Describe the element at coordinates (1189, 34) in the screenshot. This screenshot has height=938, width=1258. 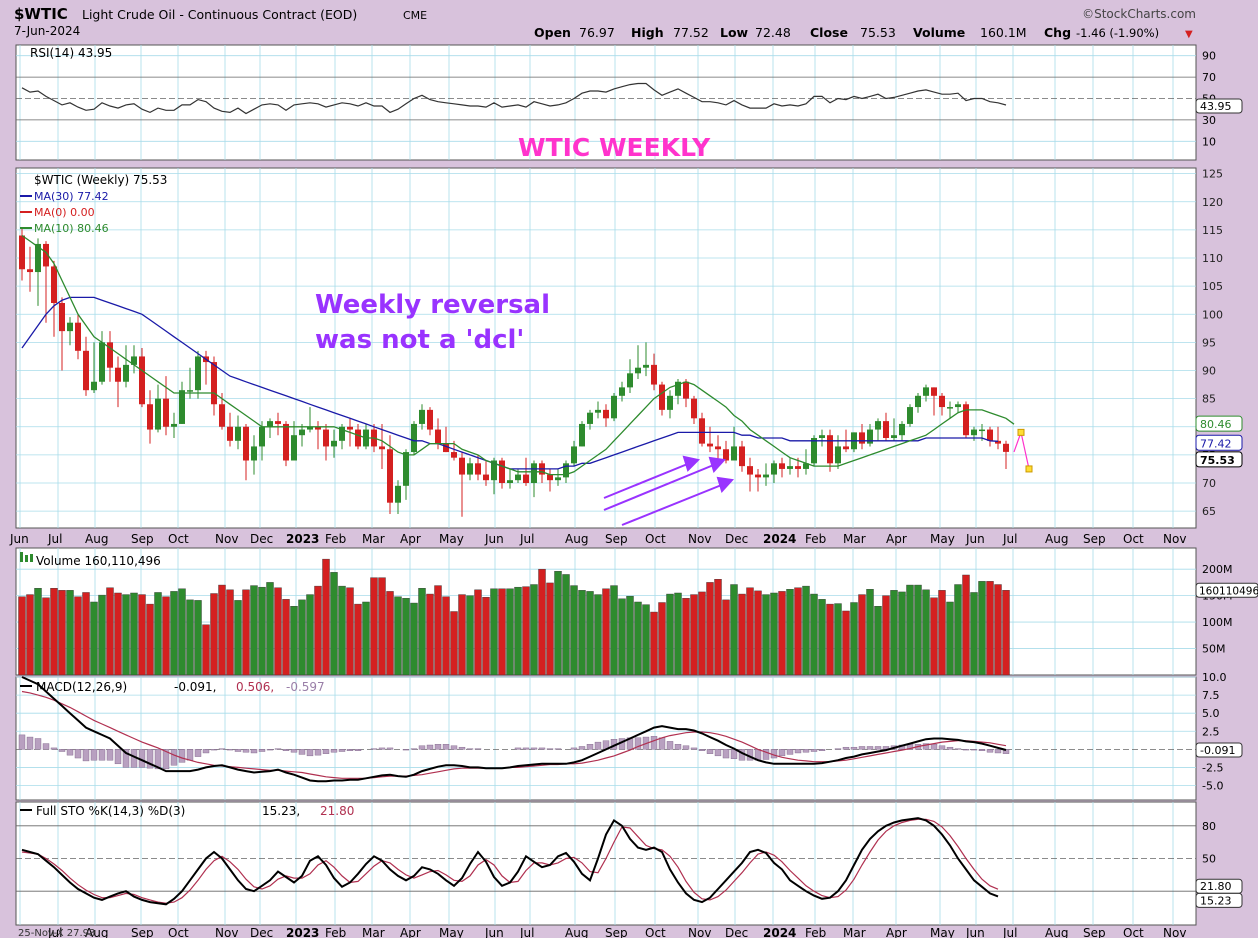
I see `chg-down-icon: ▼` at that location.